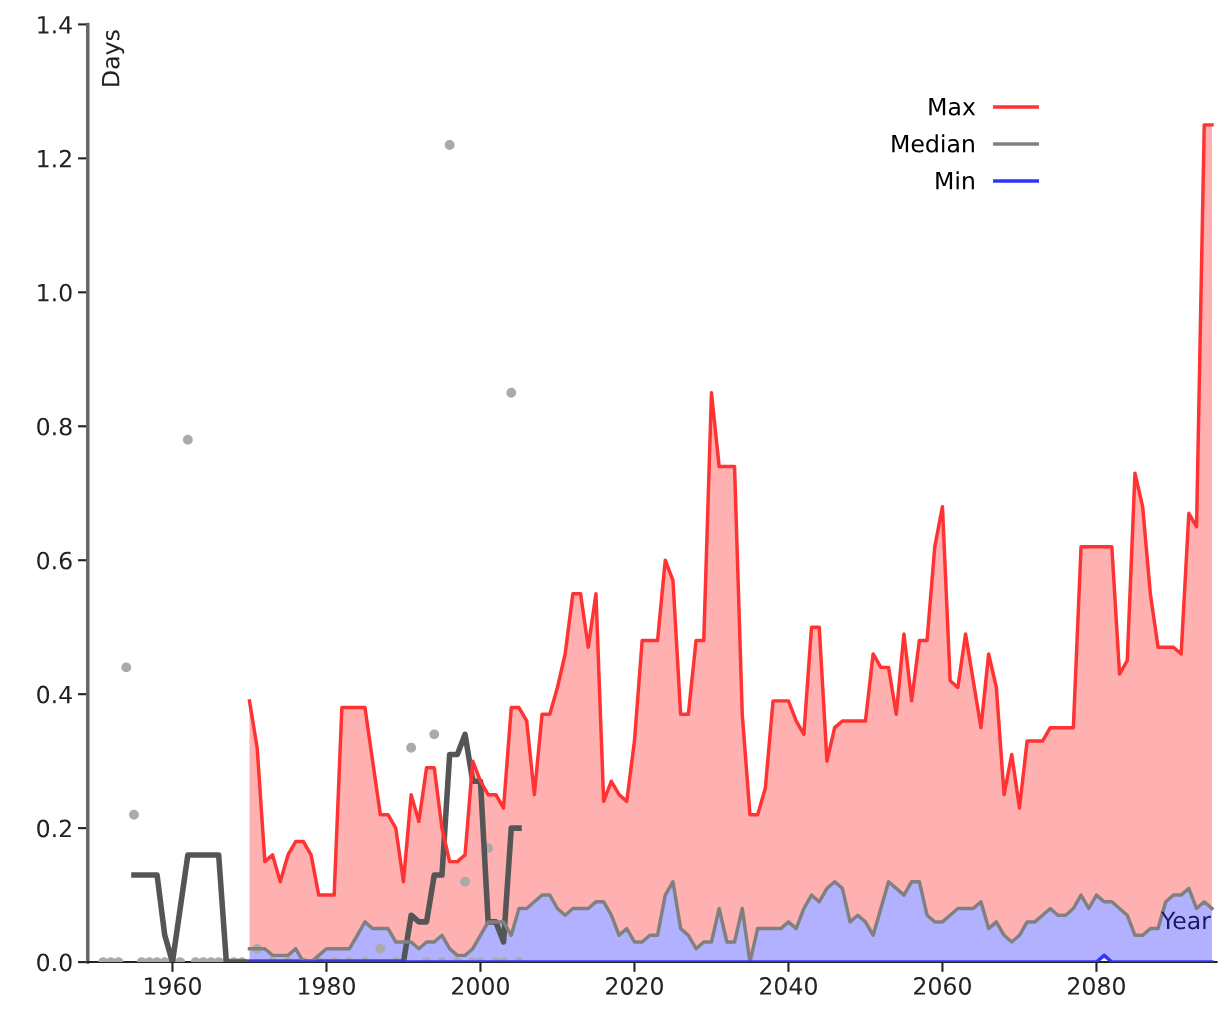  Describe the element at coordinates (54, 694) in the screenshot. I see `y-tick-label: 0.4` at that location.